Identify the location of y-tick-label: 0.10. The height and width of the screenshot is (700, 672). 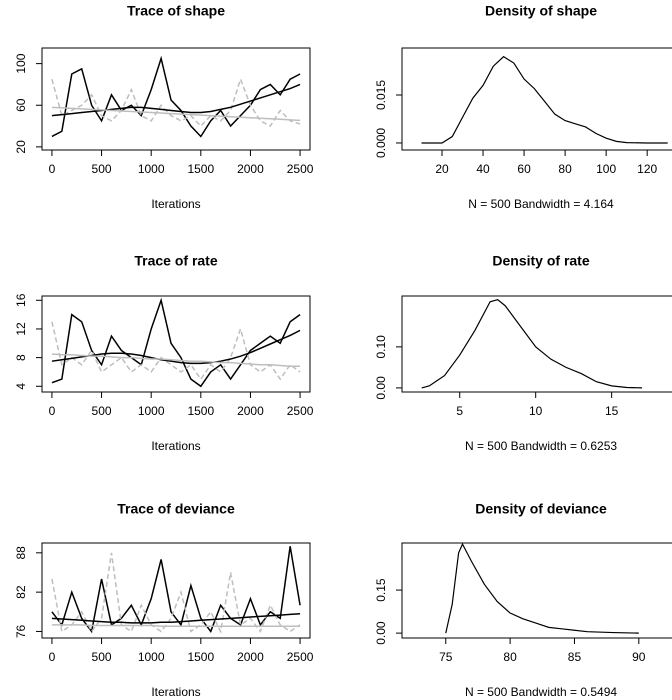
(381, 347).